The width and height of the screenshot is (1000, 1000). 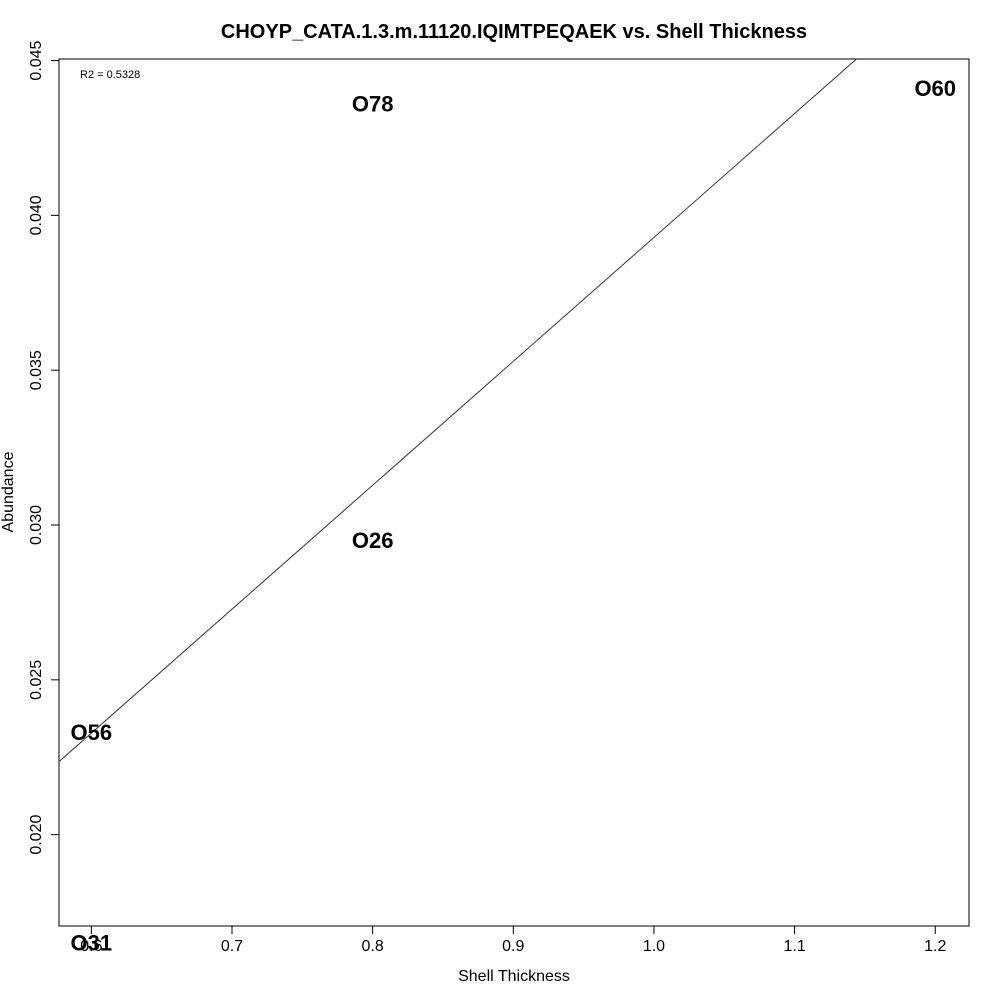 What do you see at coordinates (8, 491) in the screenshot?
I see `y-axis-label: Abundance` at bounding box center [8, 491].